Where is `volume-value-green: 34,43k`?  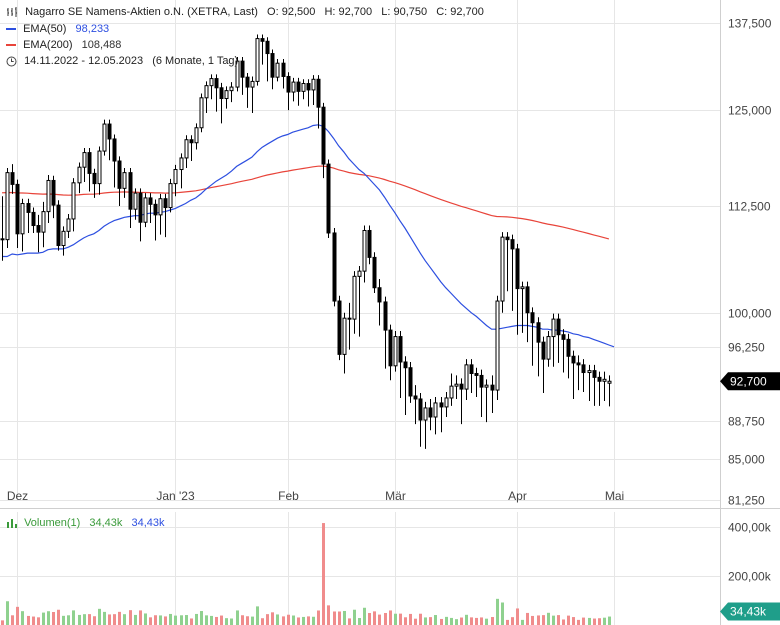 volume-value-green: 34,43k is located at coordinates (106, 523).